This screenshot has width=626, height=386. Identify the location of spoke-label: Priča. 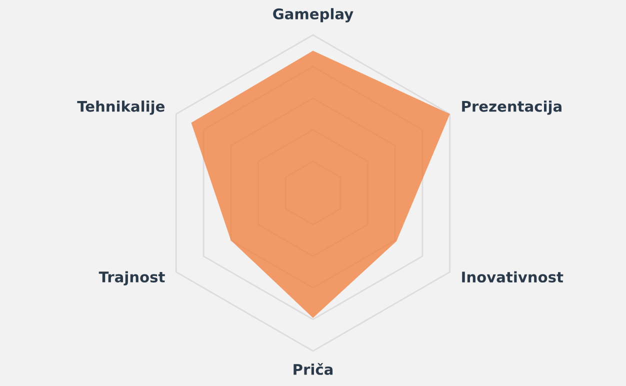
(313, 369).